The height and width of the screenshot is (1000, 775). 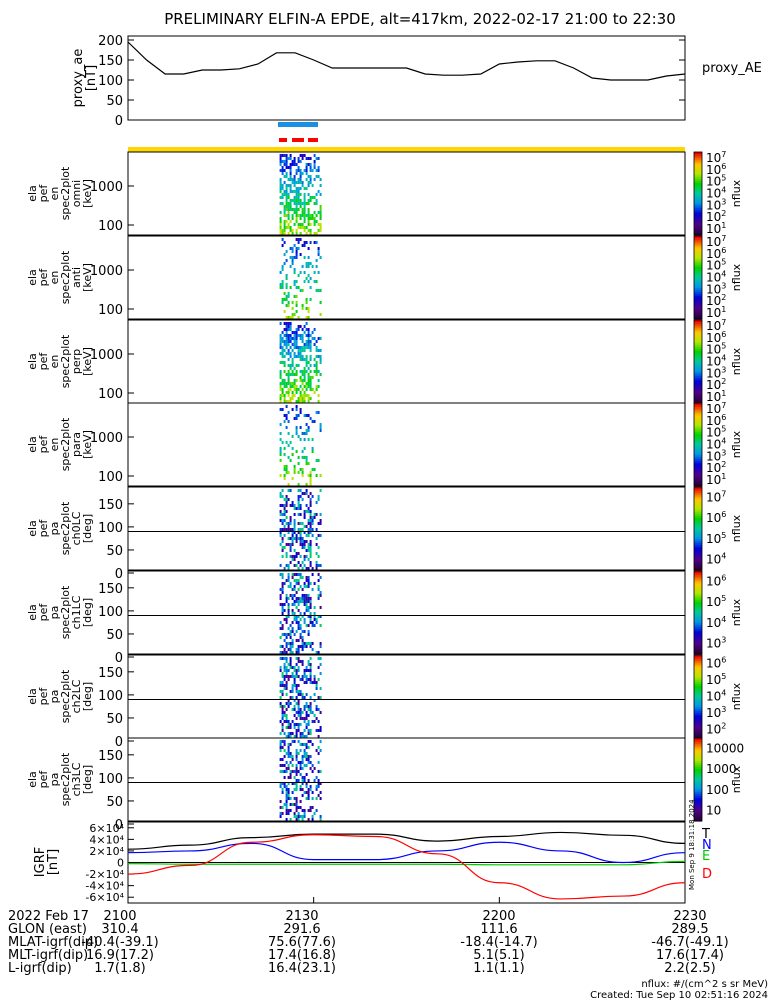 What do you see at coordinates (716, 496) in the screenshot?
I see `colorbar-tick-label: 107` at bounding box center [716, 496].